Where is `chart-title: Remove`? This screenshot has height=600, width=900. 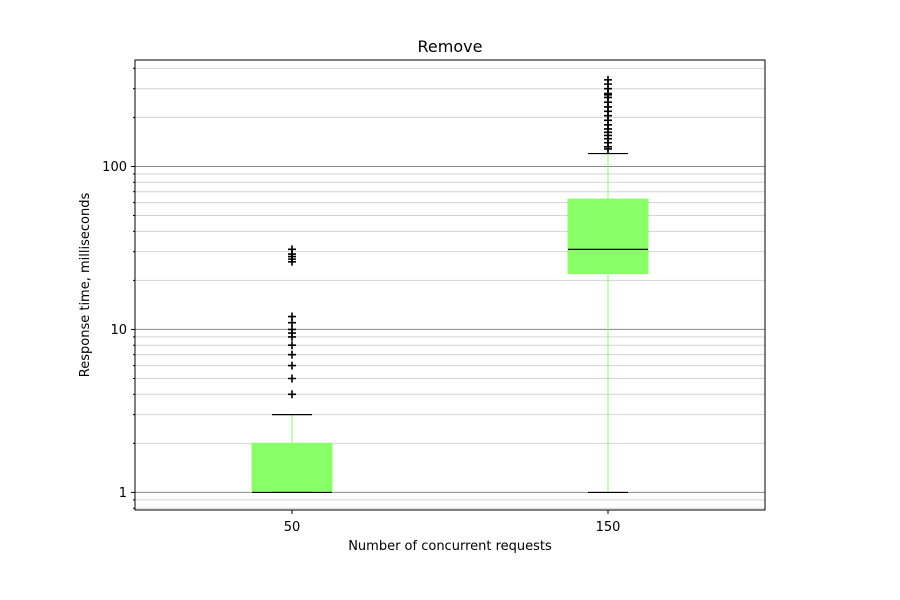 chart-title: Remove is located at coordinates (450, 46).